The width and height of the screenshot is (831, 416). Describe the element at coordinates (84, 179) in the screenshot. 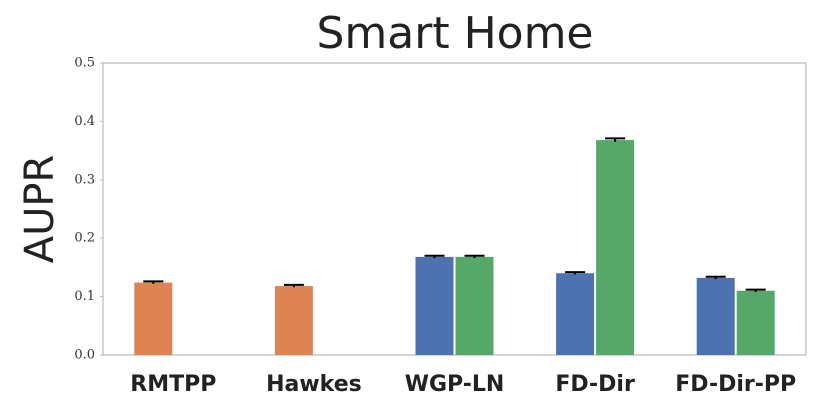

I see `y-tick-label: 0.3` at that location.